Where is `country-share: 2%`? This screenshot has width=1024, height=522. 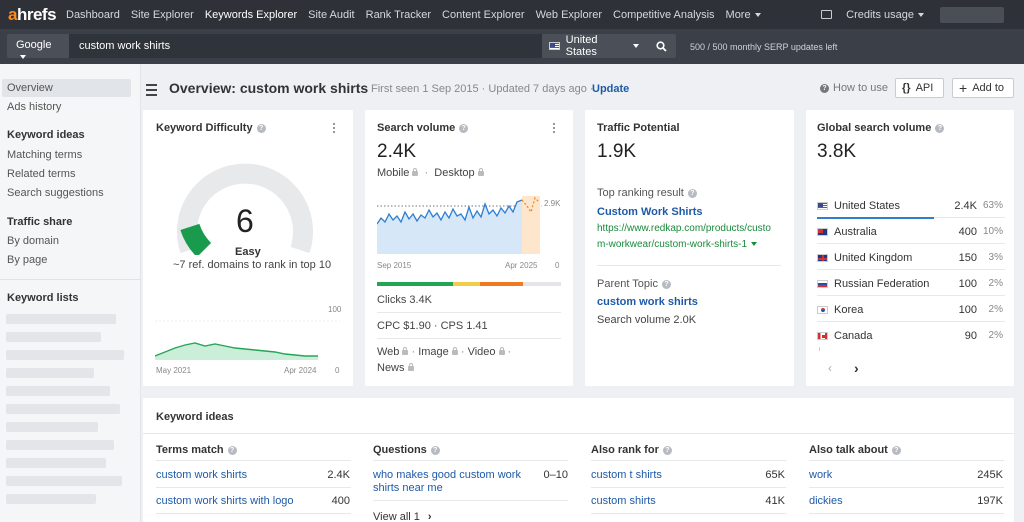
country-share: 2% is located at coordinates (995, 283).